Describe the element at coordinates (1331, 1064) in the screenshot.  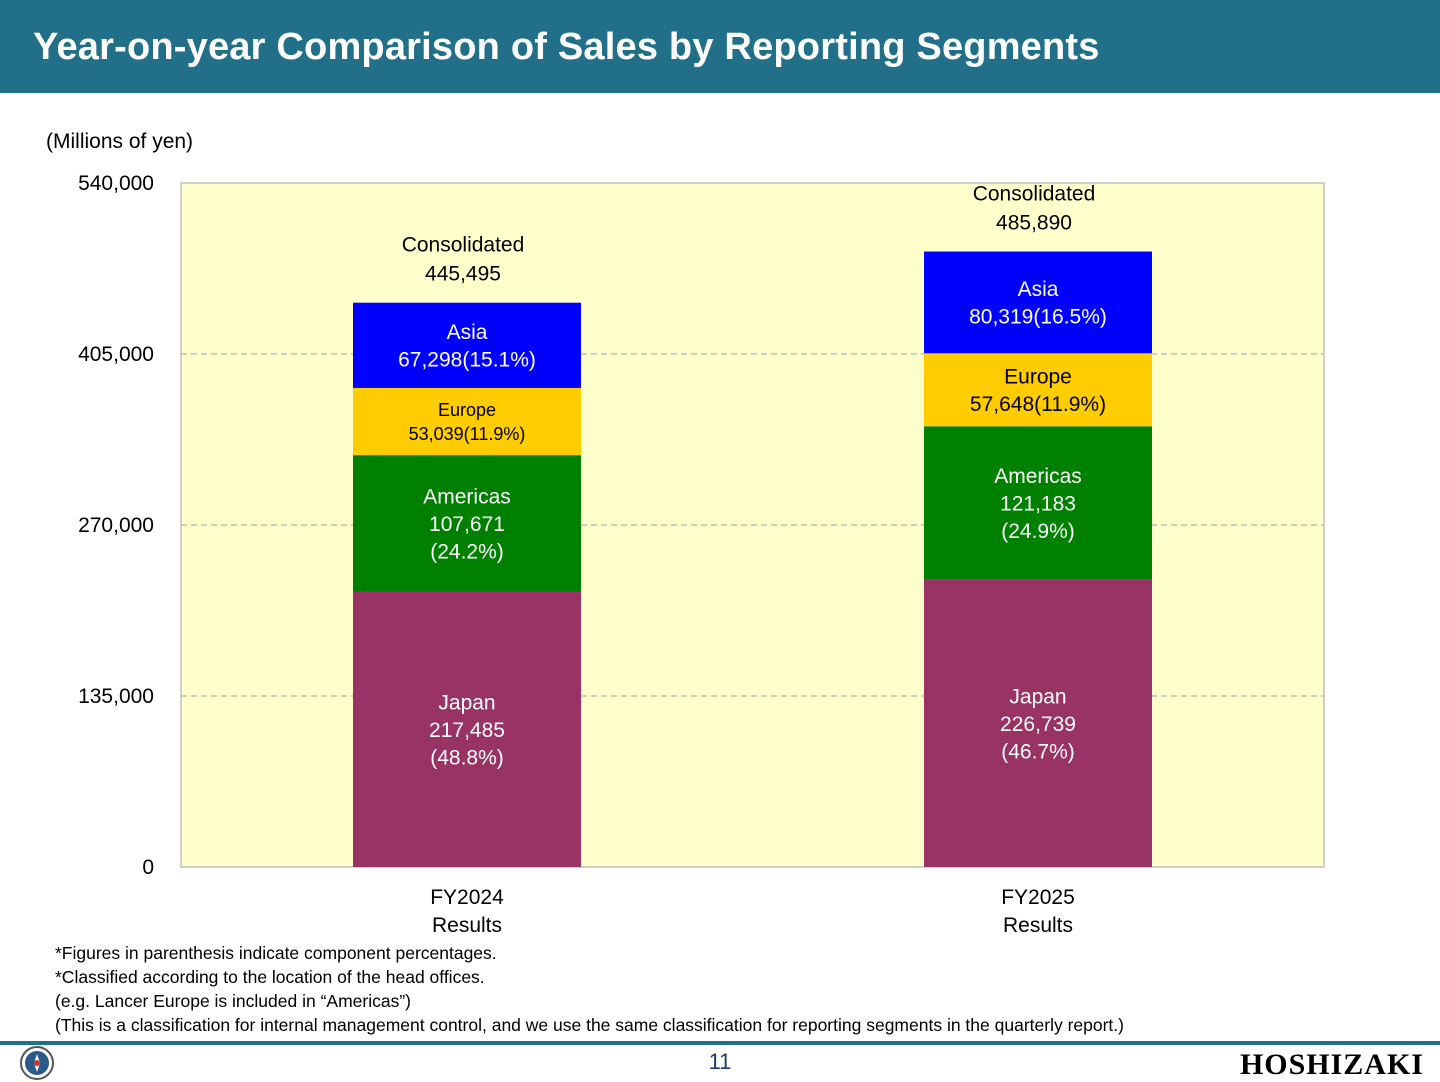
I see `company-logo: HOSHIZAKI` at that location.